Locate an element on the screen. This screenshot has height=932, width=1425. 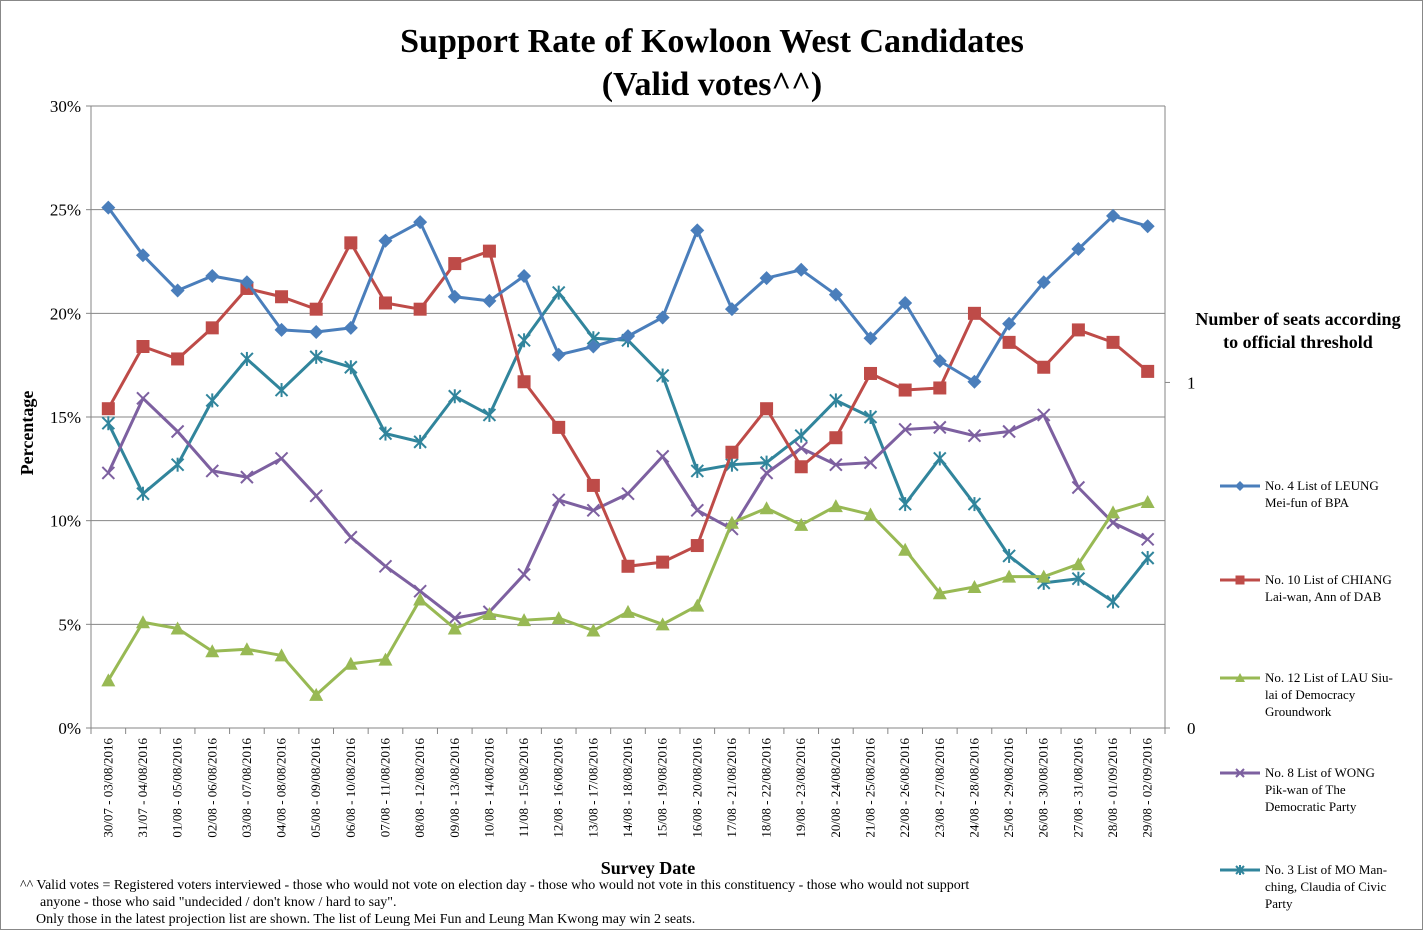
legend-label: Mei-fun of BPA is located at coordinates (1307, 502).